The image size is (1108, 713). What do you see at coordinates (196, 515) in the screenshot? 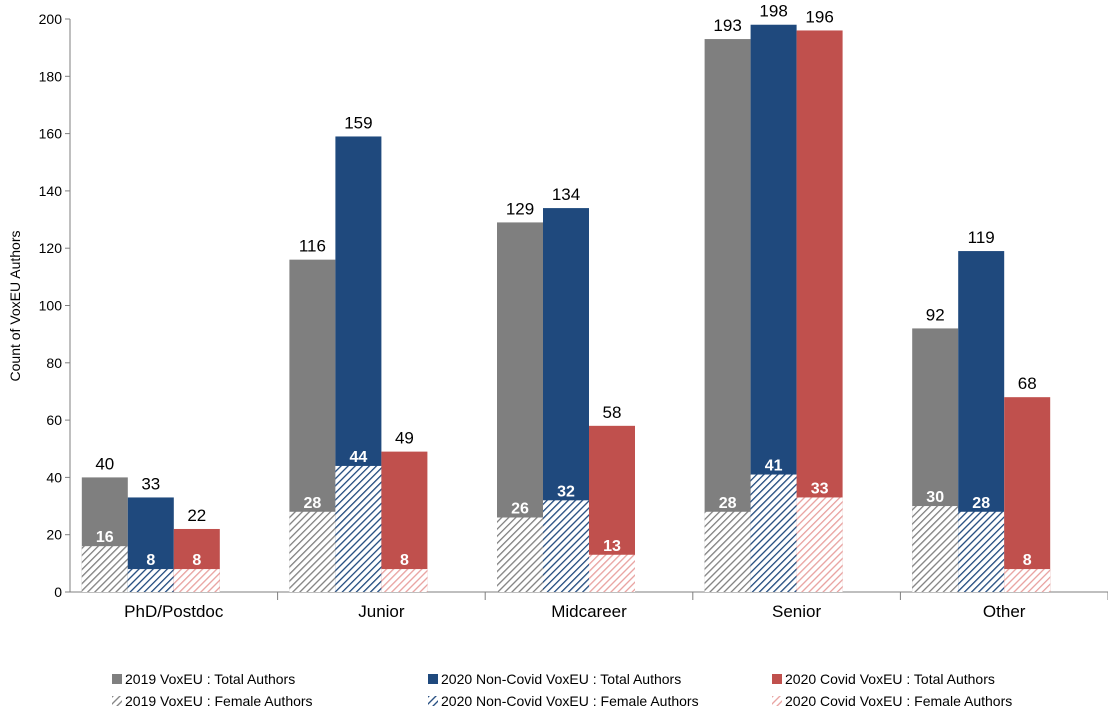
I see `data-label-total: 22` at bounding box center [196, 515].